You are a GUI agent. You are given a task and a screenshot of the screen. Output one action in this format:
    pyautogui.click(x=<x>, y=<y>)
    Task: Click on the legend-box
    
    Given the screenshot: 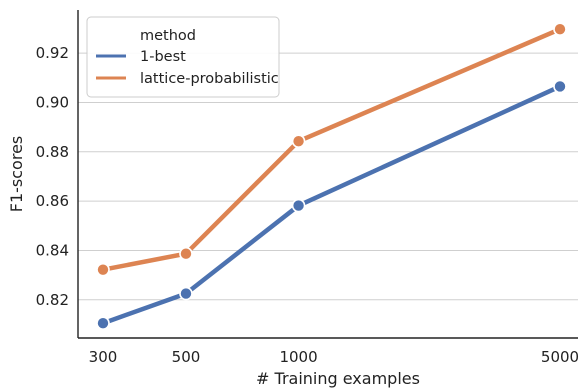 What is the action you would take?
    pyautogui.click(x=183, y=57)
    